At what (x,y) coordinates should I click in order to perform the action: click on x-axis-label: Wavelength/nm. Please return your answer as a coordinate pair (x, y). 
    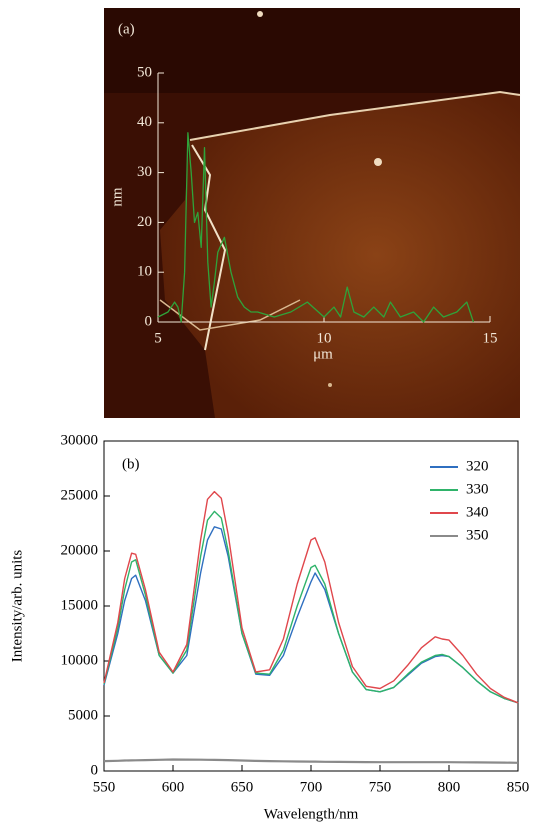
    Looking at the image, I should click on (311, 814).